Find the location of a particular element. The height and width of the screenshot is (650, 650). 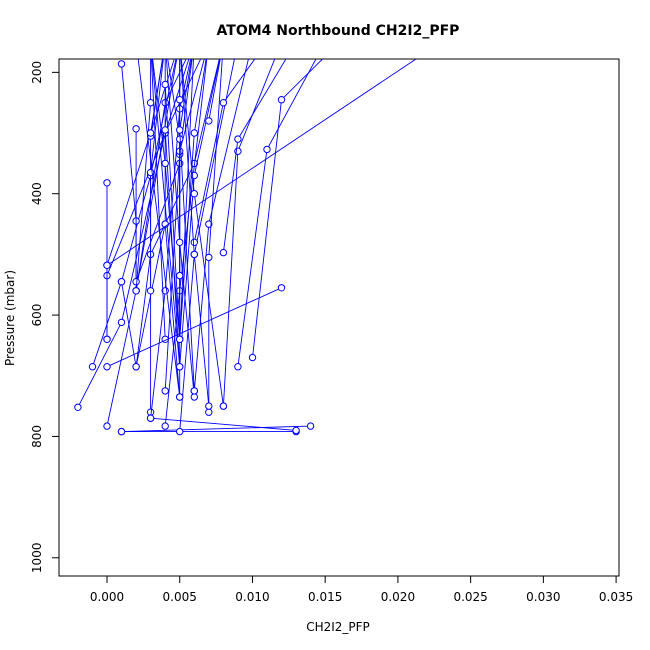

y-tick-label: 400 is located at coordinates (37, 193).